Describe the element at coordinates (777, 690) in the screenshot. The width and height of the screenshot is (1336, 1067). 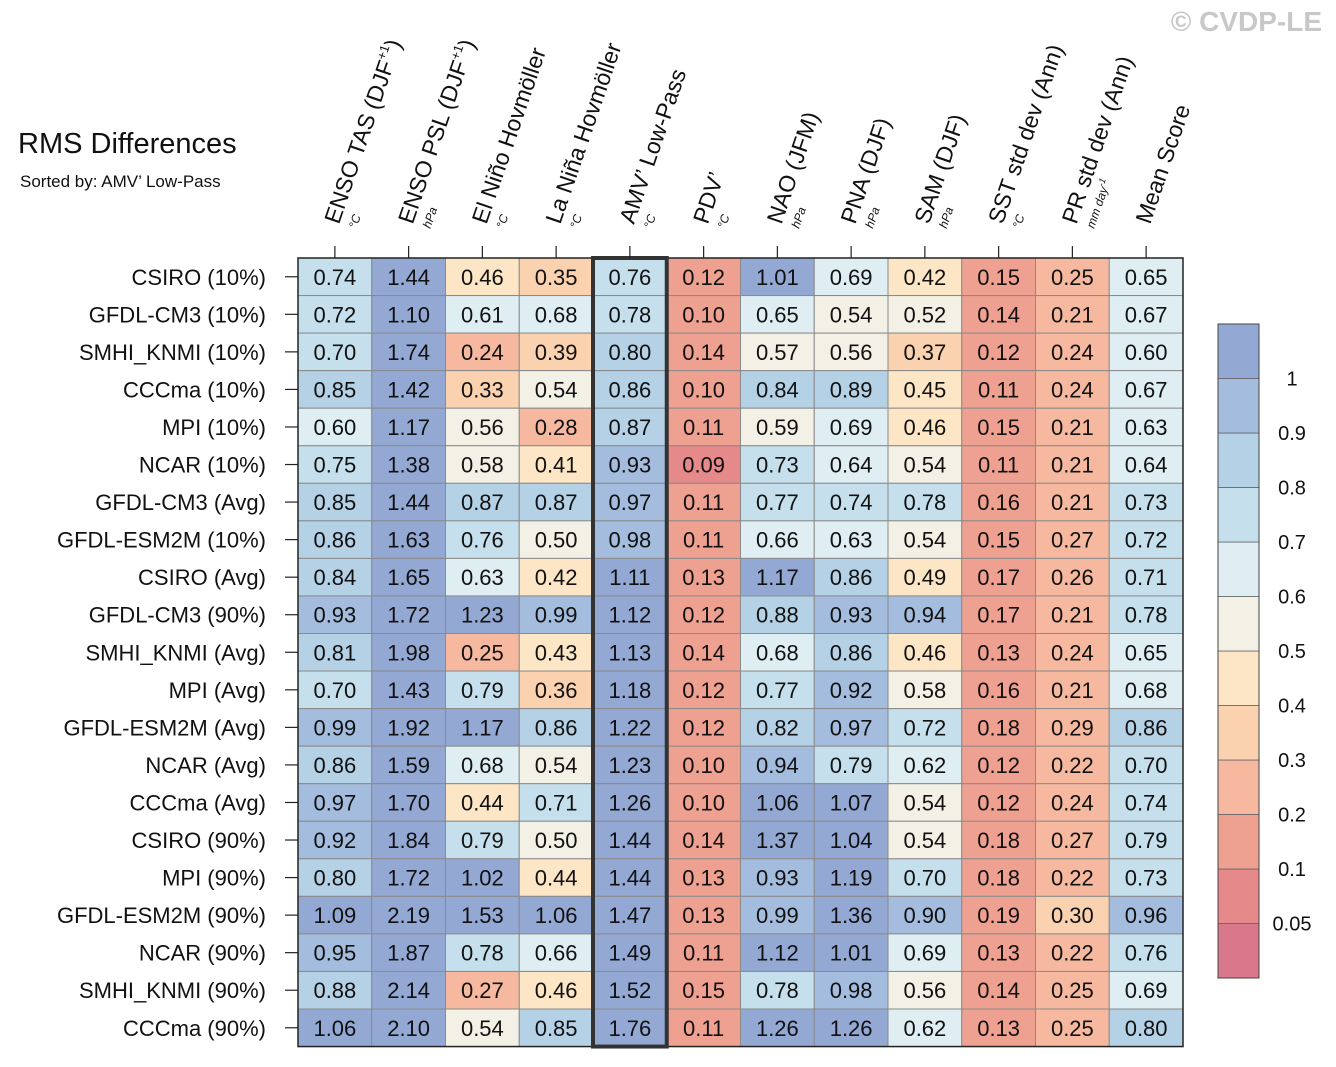
I see `cell-value-label: 0.77` at that location.